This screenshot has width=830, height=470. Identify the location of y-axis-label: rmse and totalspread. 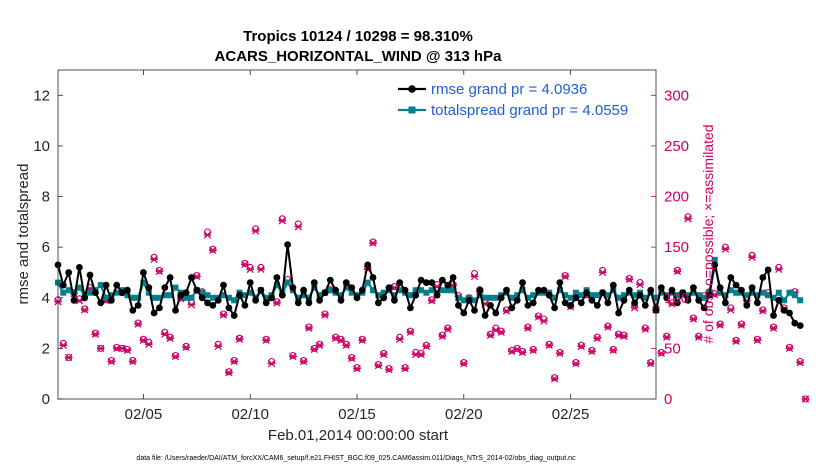
(23, 234).